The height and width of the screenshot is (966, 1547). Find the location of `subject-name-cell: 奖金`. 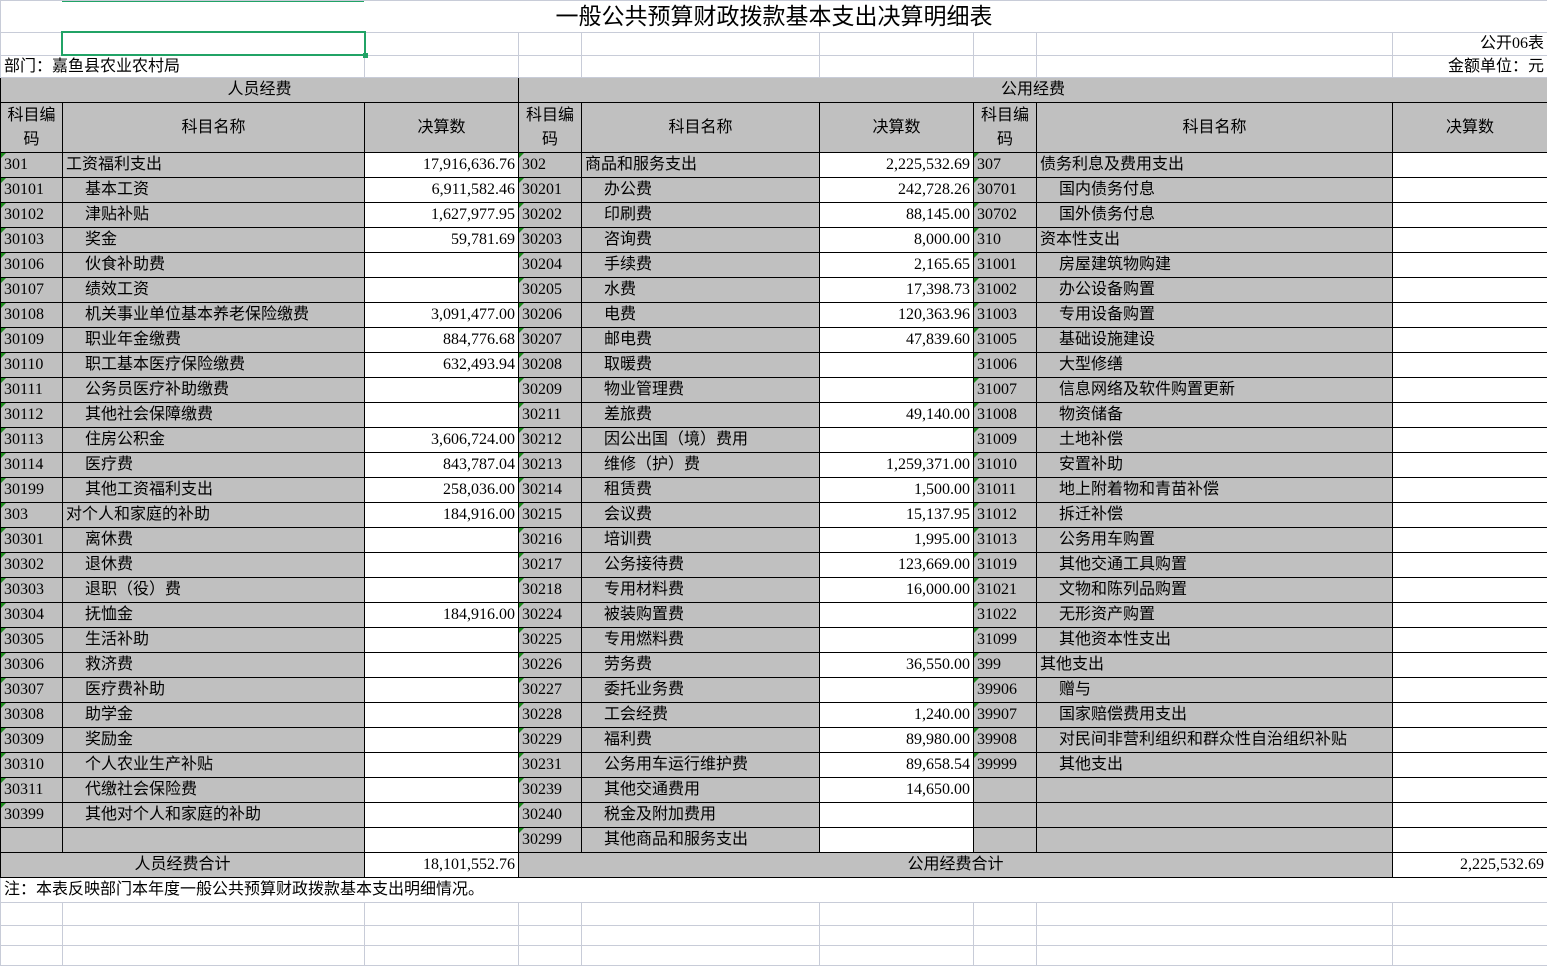

subject-name-cell: 奖金 is located at coordinates (214, 240).